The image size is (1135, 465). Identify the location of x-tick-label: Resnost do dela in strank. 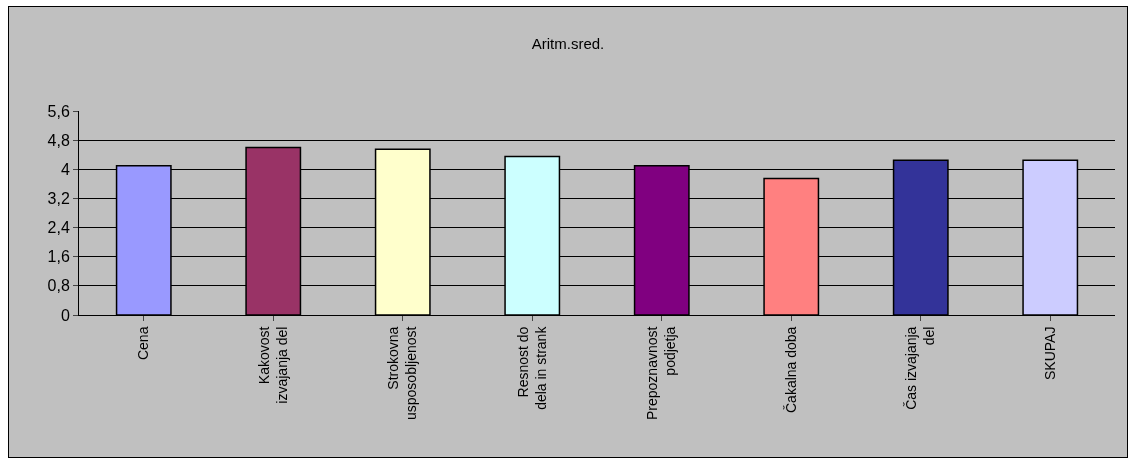
(531, 367).